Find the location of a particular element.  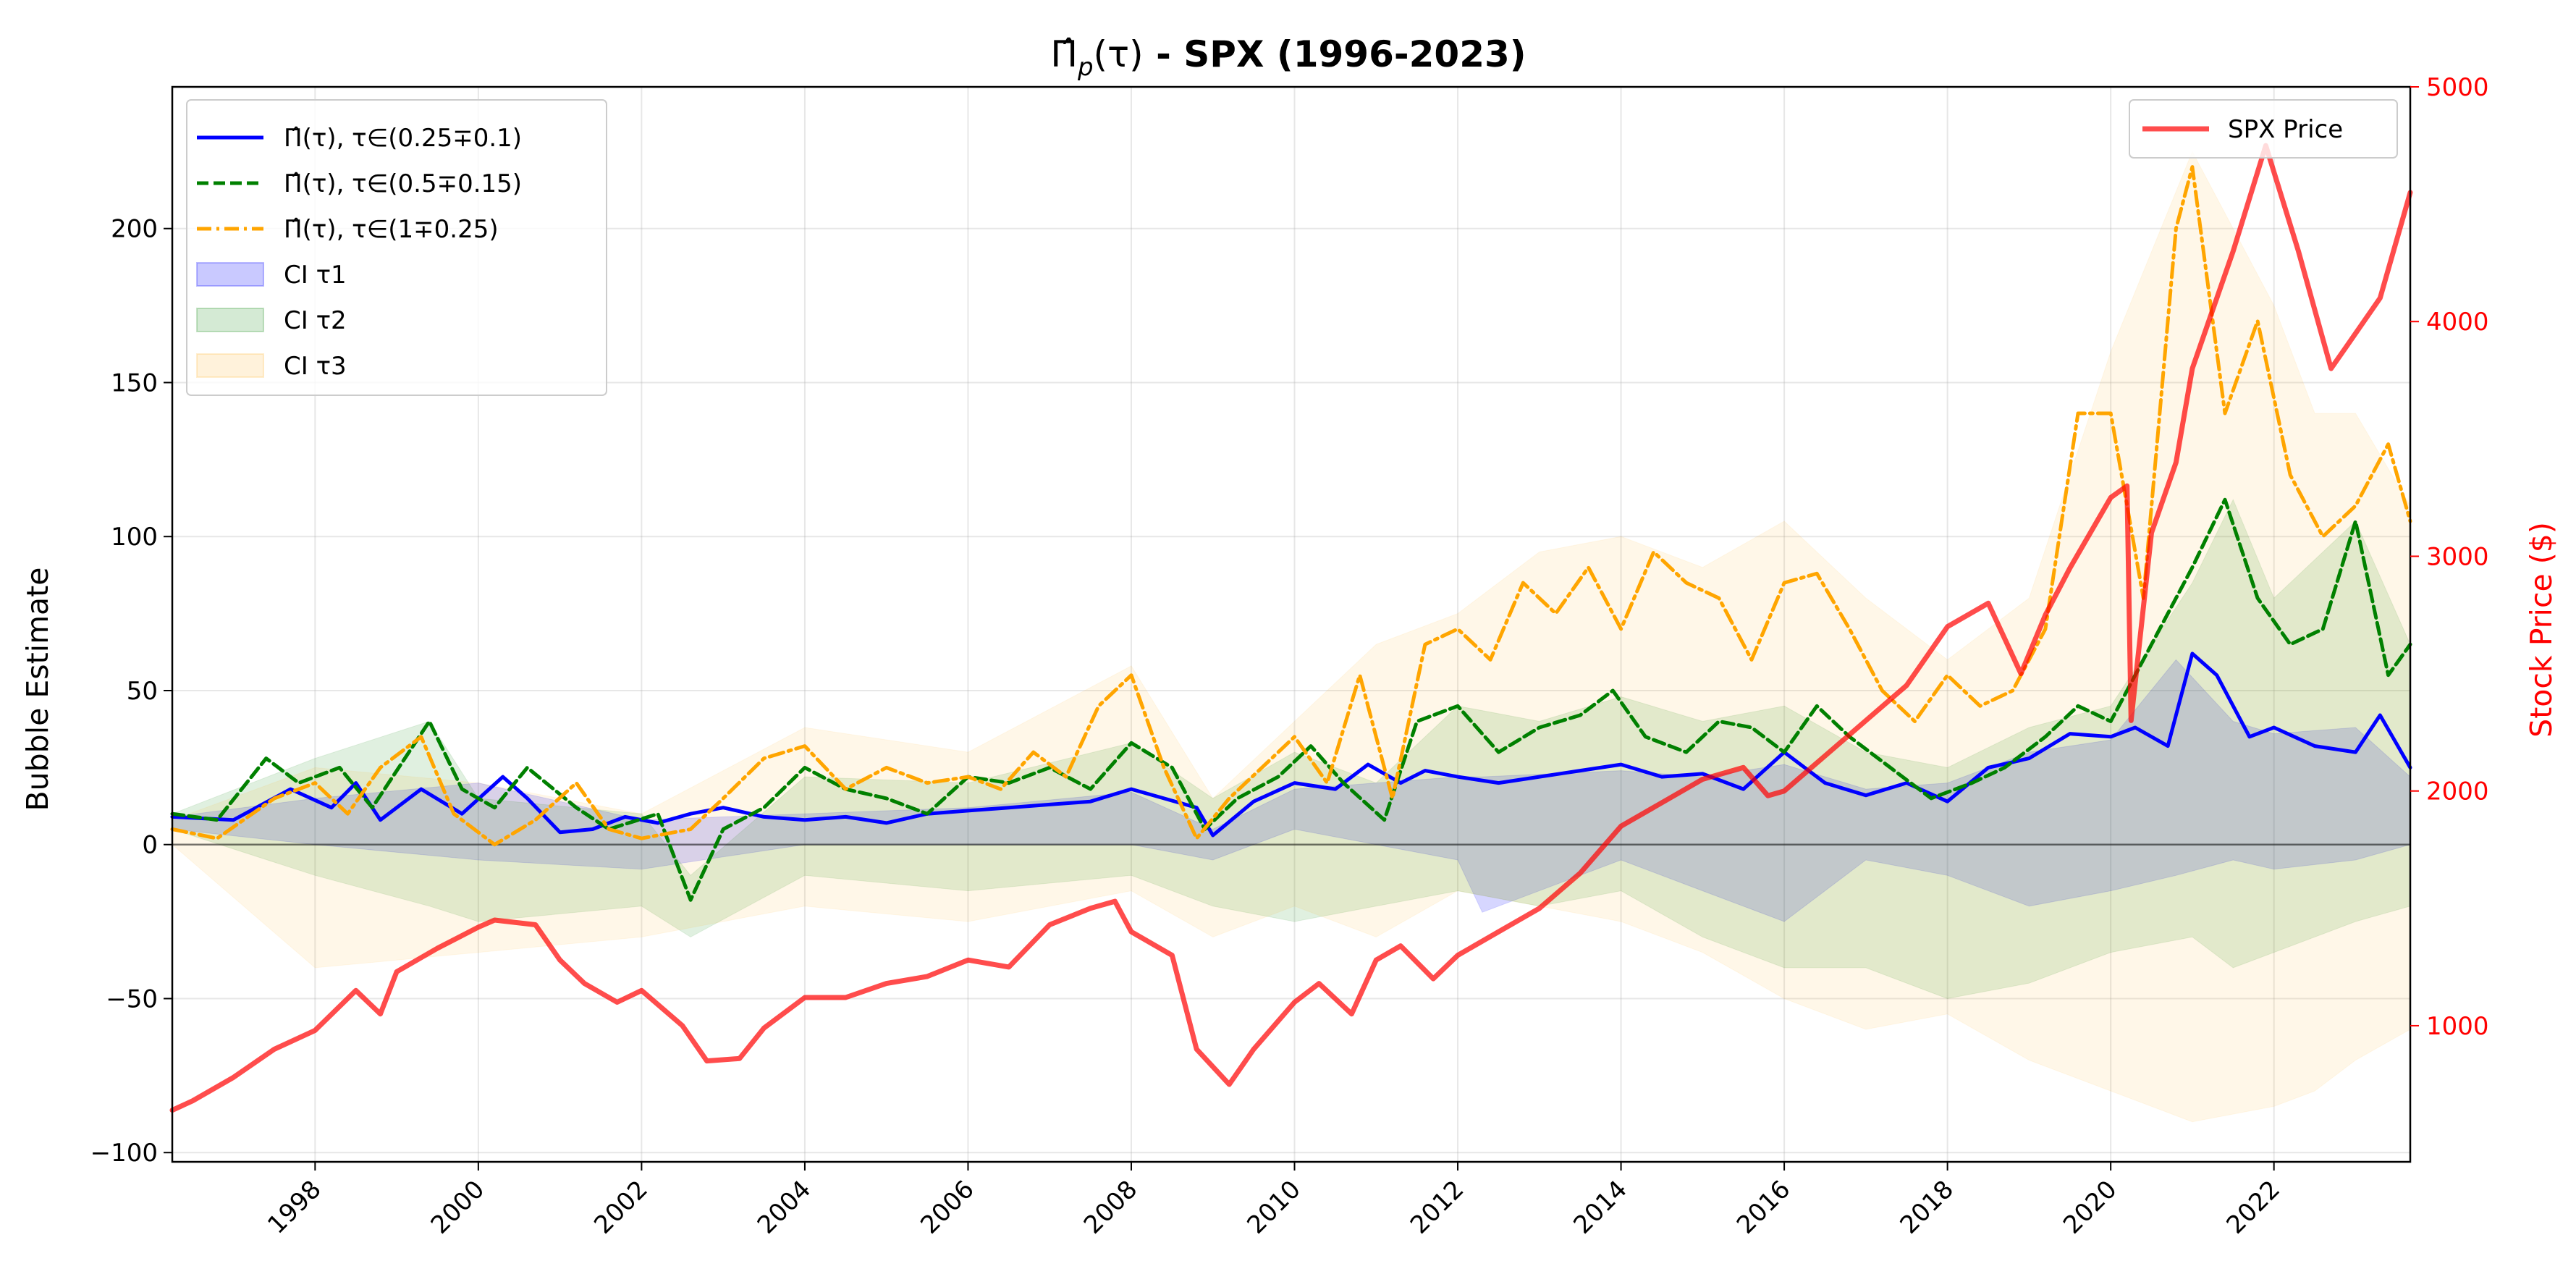

legend-label: CI τ1 is located at coordinates (315, 275).